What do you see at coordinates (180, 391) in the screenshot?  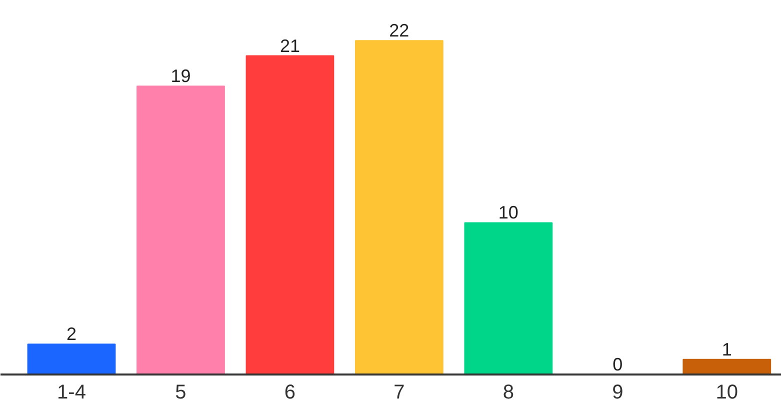 I see `x-tick-label: 5` at bounding box center [180, 391].